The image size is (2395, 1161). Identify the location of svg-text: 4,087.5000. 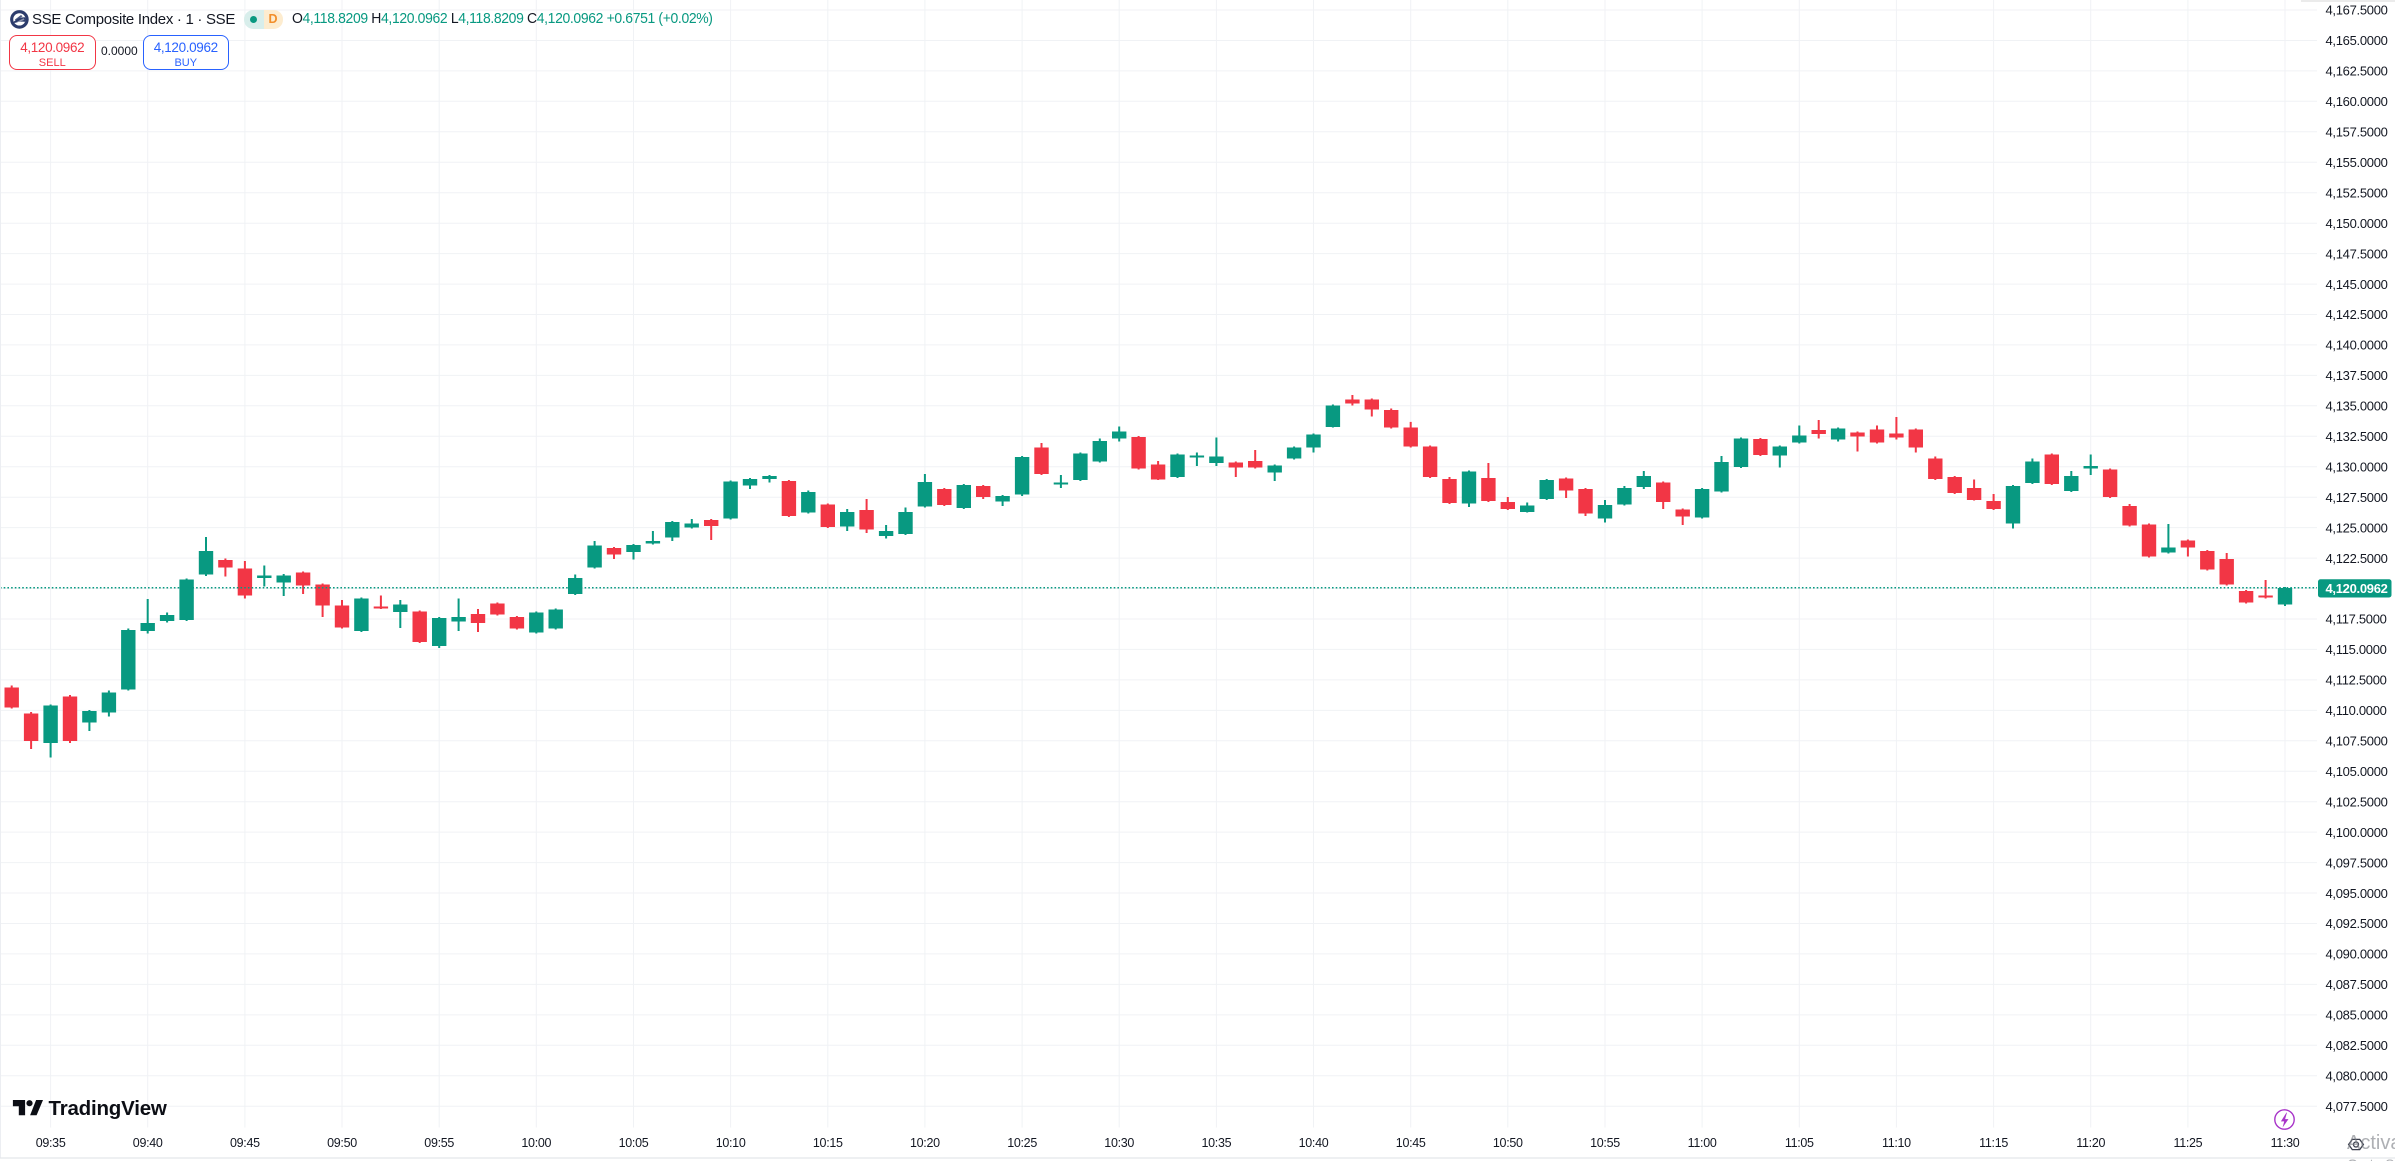
(2357, 984).